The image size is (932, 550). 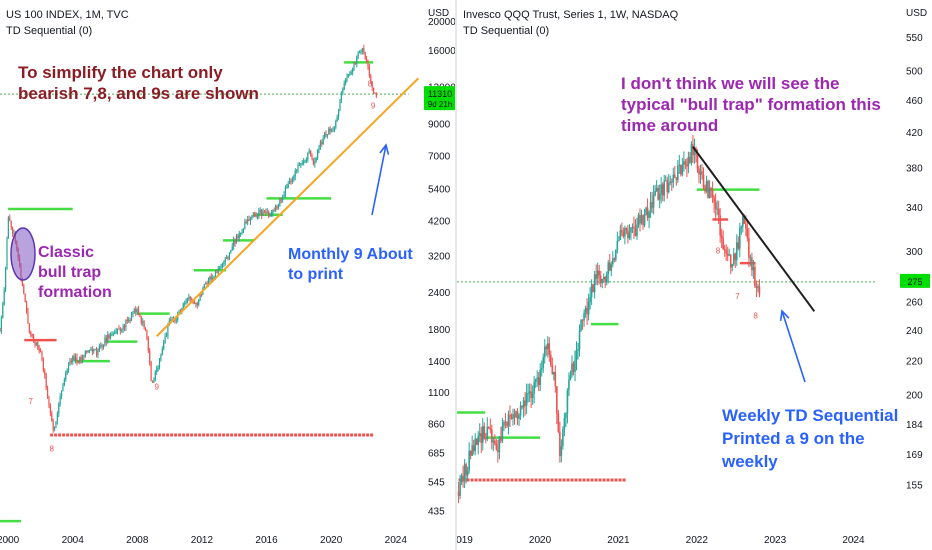 I want to click on annotation-text: typical "bull trap" formation this, so click(x=751, y=104).